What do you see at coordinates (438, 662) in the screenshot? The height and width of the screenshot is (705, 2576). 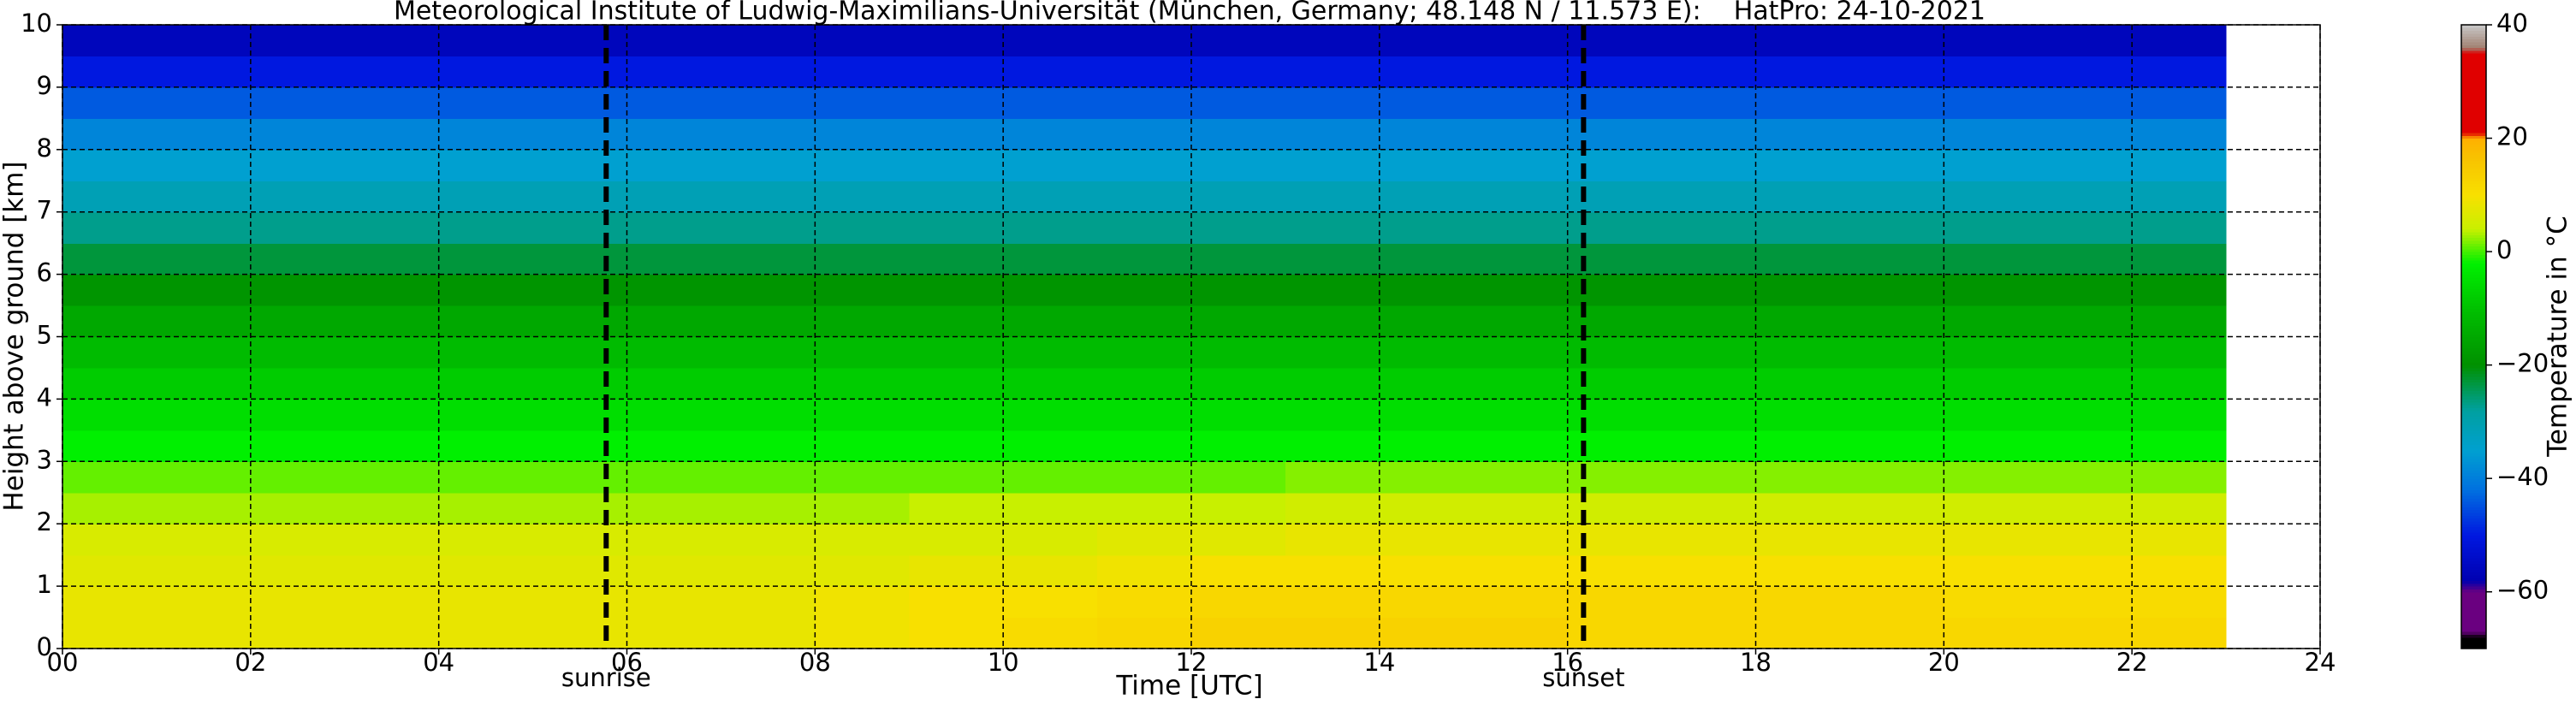 I see `x-tick-label: 04` at bounding box center [438, 662].